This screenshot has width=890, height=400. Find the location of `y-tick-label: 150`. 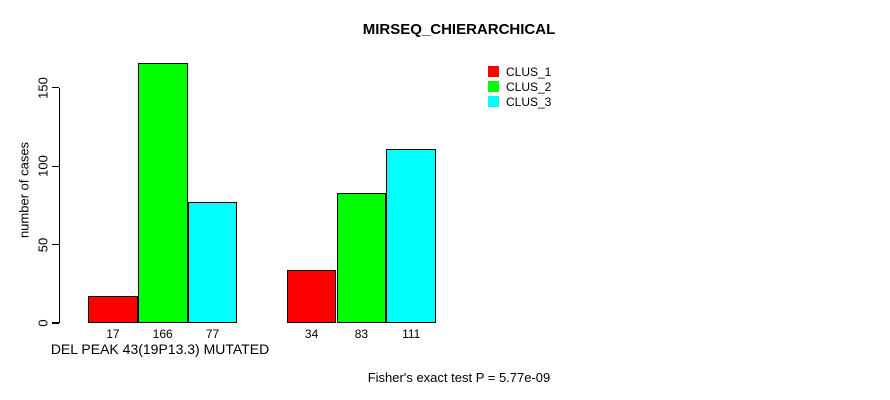

y-tick-label: 150 is located at coordinates (43, 87).